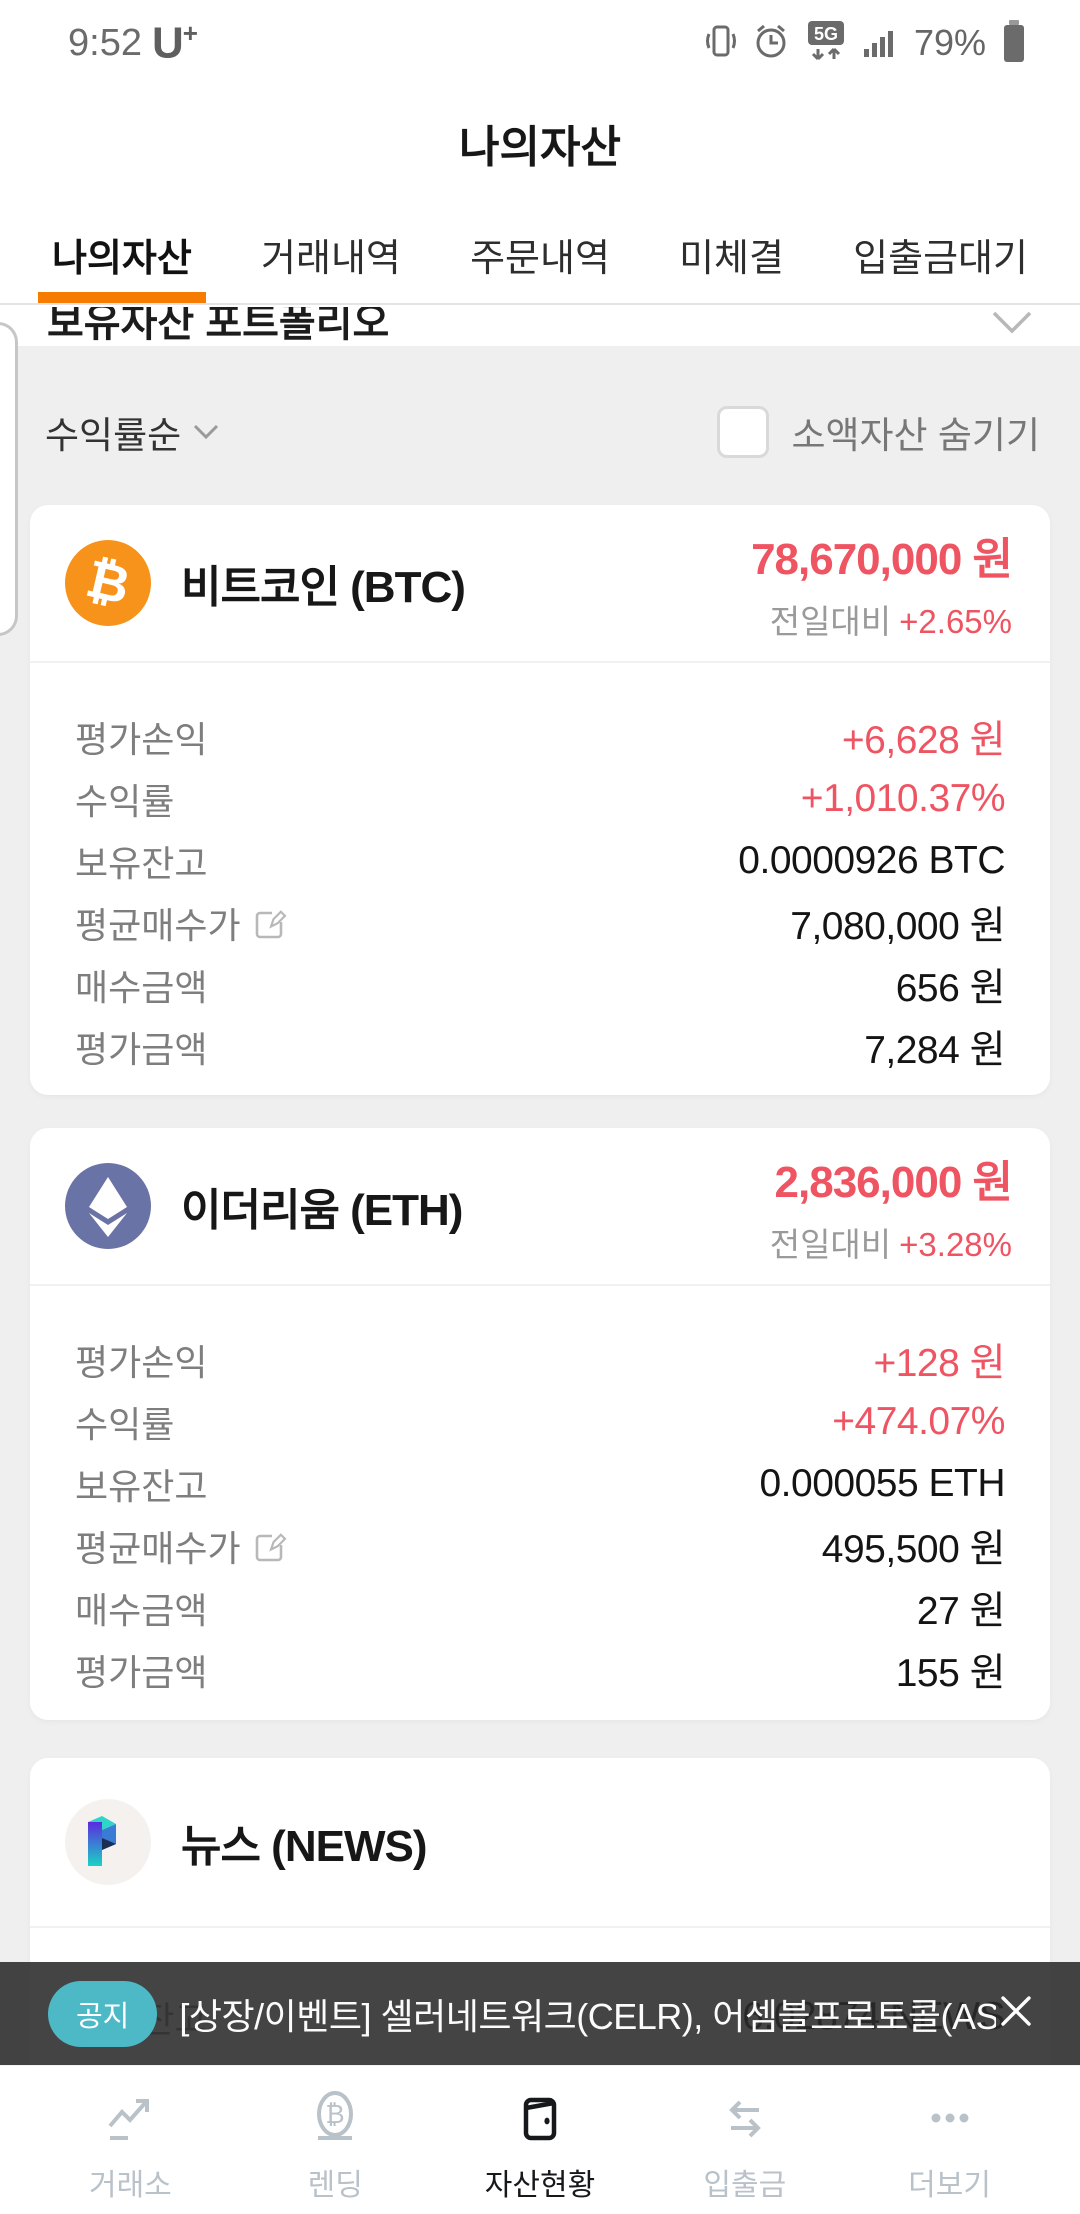 This screenshot has height=2214, width=1080. What do you see at coordinates (304, 1846) in the screenshot?
I see `asset-name: 뉴스 (NEWS)` at bounding box center [304, 1846].